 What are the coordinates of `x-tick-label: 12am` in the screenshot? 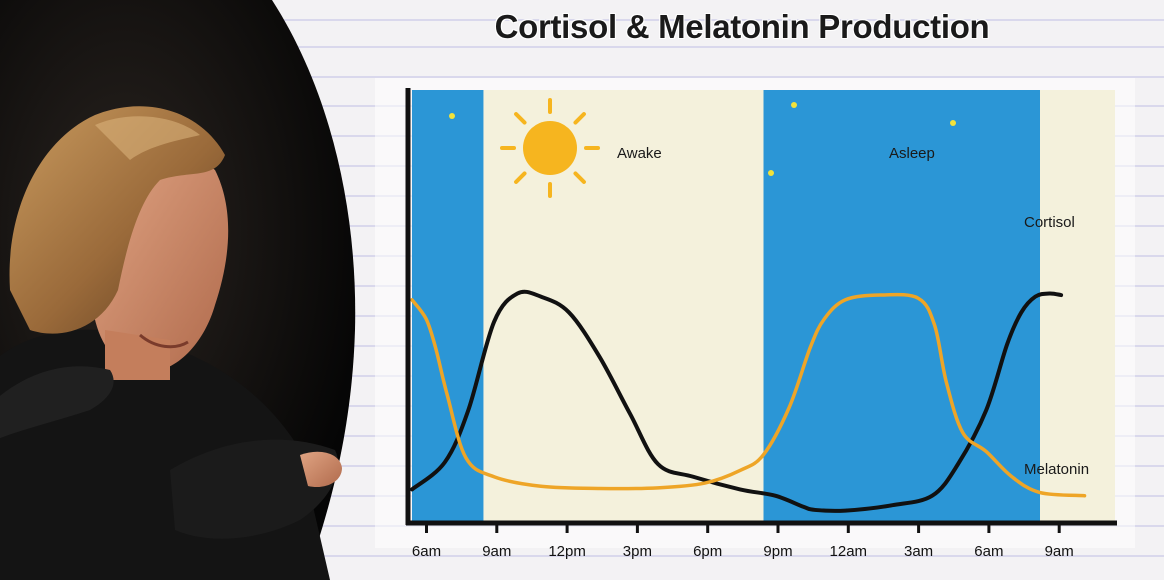 It's located at (849, 551).